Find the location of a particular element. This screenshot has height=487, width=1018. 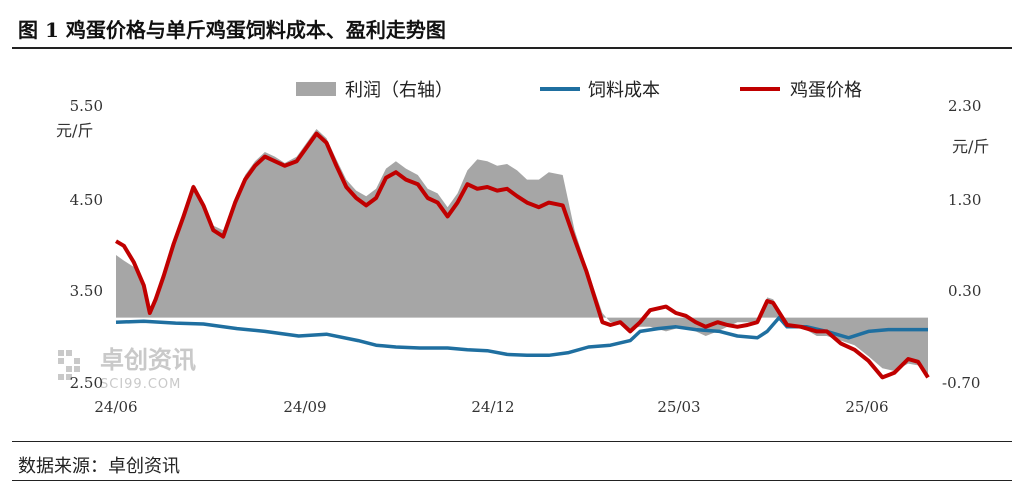

left-tick-label: 4.50 is located at coordinates (86, 200).